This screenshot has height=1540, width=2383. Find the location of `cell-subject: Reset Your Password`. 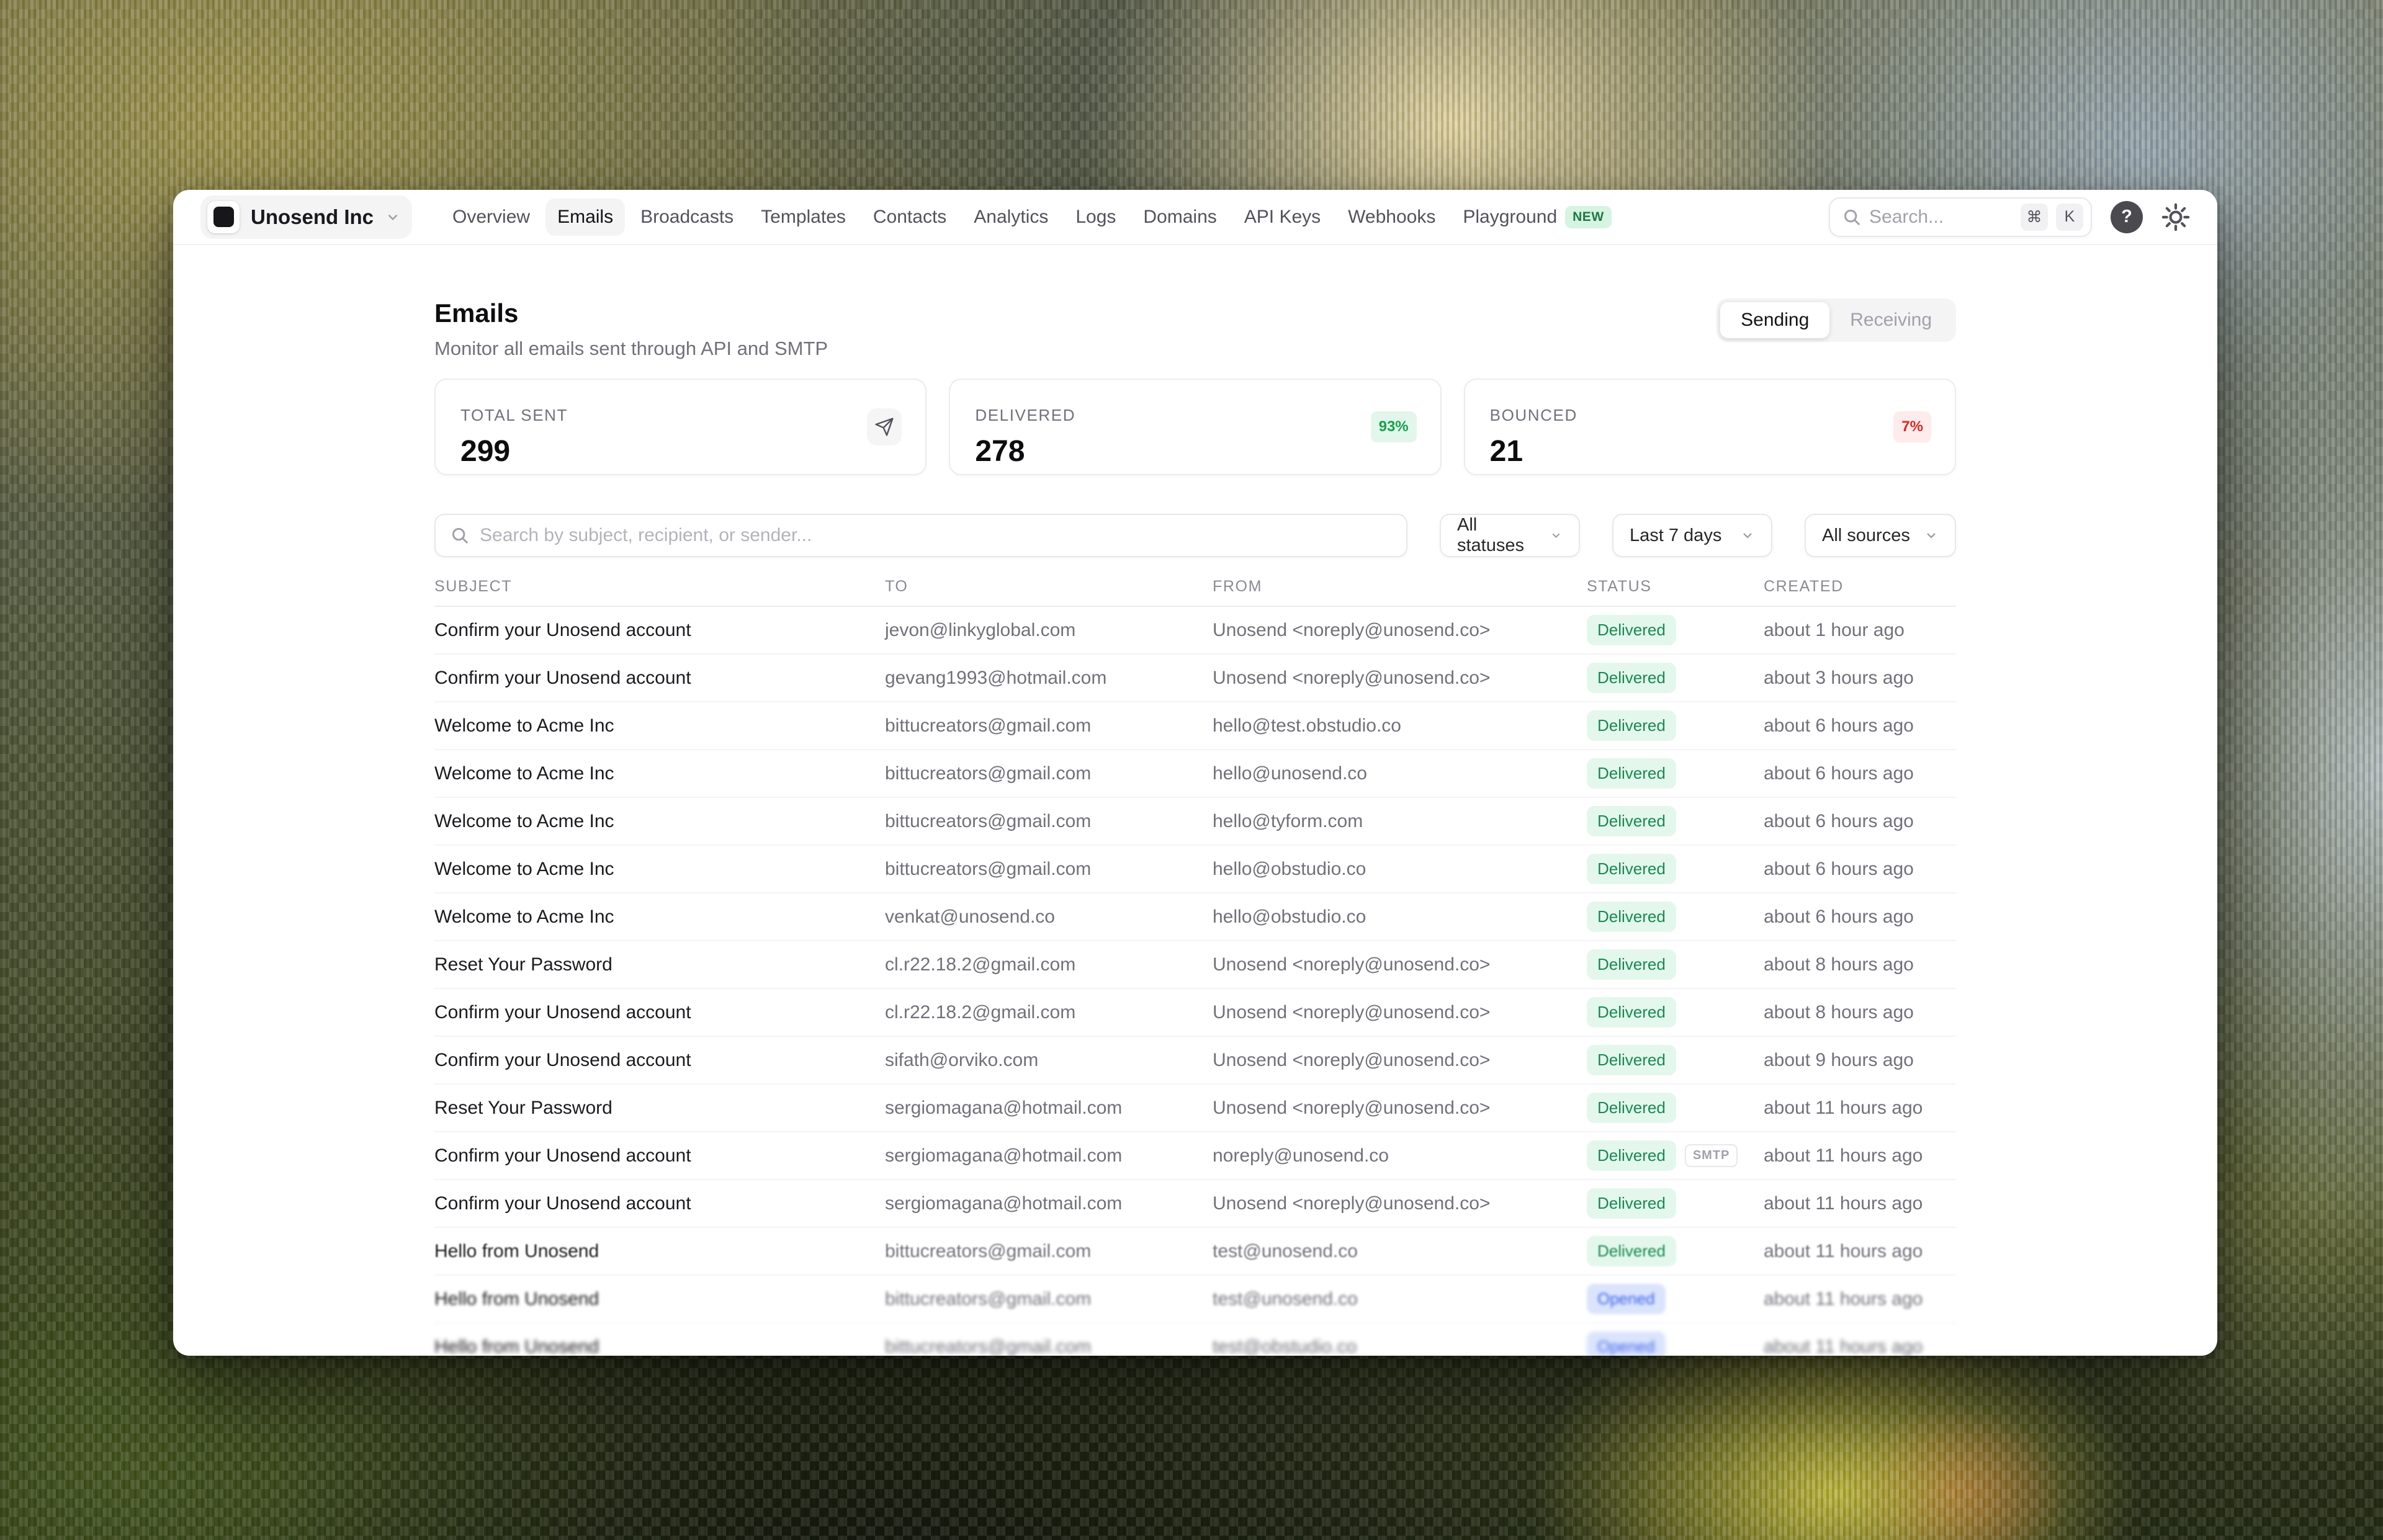

cell-subject: Reset Your Password is located at coordinates (523, 964).